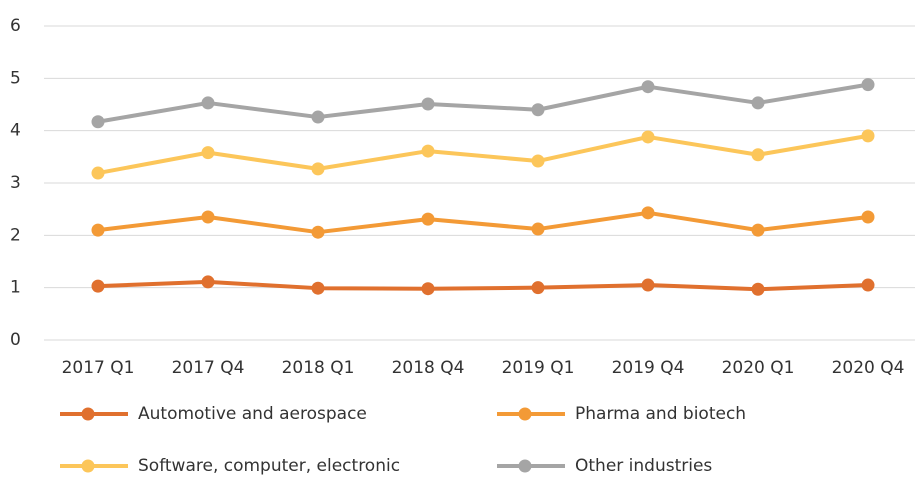 The width and height of the screenshot is (915, 479). What do you see at coordinates (15, 288) in the screenshot?
I see `y-tick-label: 1` at bounding box center [15, 288].